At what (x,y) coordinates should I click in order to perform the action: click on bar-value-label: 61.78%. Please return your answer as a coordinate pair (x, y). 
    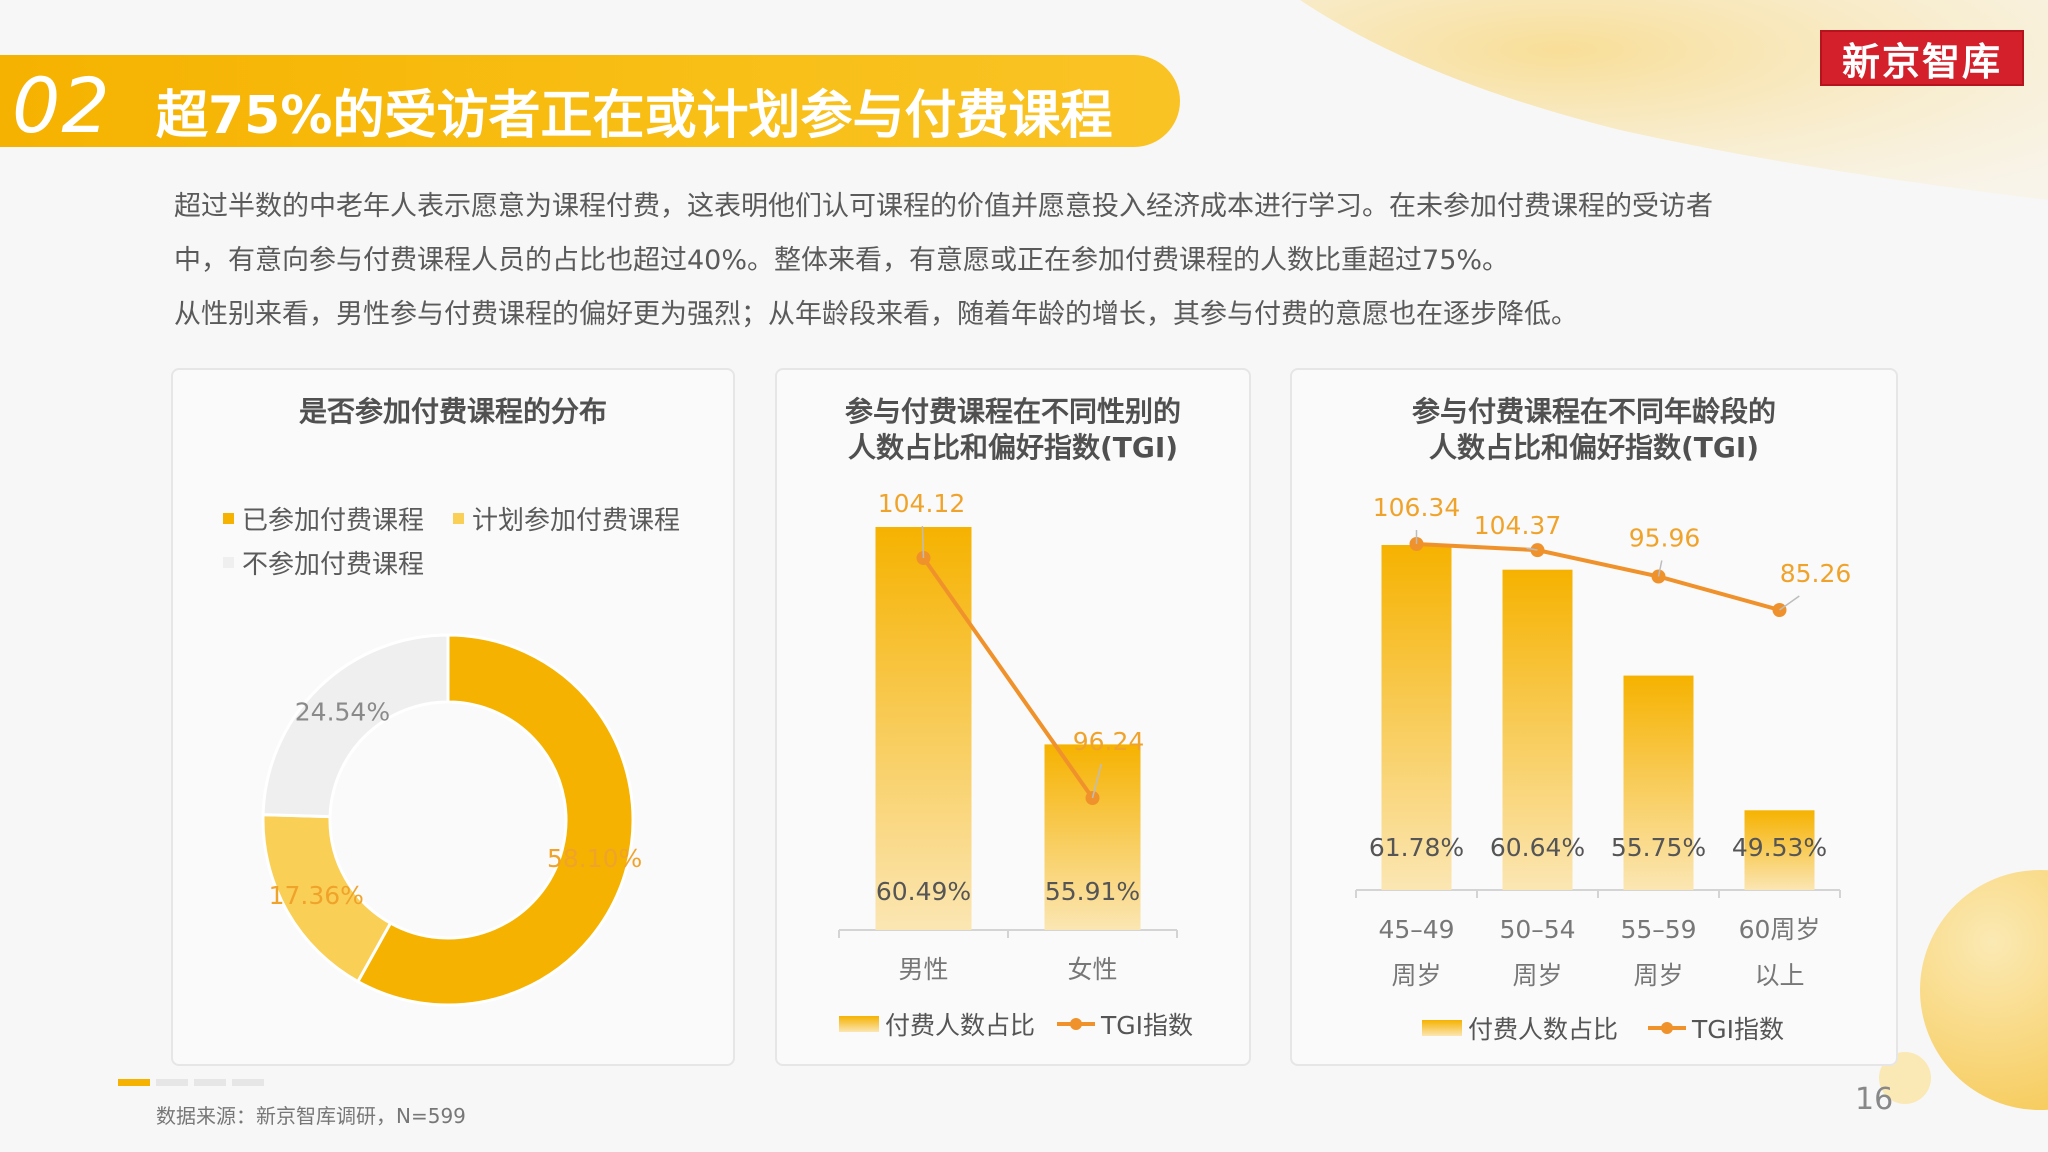
    Looking at the image, I should click on (1416, 847).